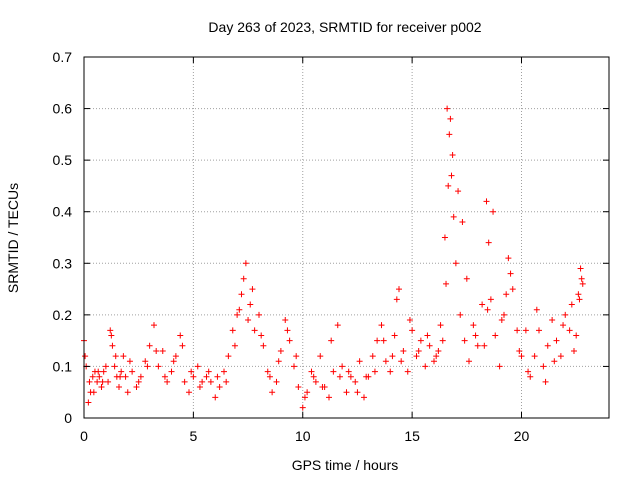 The image size is (640, 480). What do you see at coordinates (345, 465) in the screenshot?
I see `x-axis-label: GPS time / hours` at bounding box center [345, 465].